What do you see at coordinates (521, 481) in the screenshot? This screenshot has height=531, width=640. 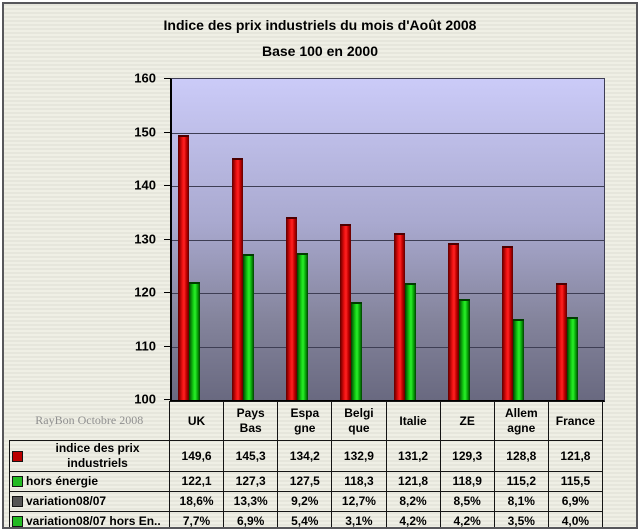 I see `value-cell: 115,2` at bounding box center [521, 481].